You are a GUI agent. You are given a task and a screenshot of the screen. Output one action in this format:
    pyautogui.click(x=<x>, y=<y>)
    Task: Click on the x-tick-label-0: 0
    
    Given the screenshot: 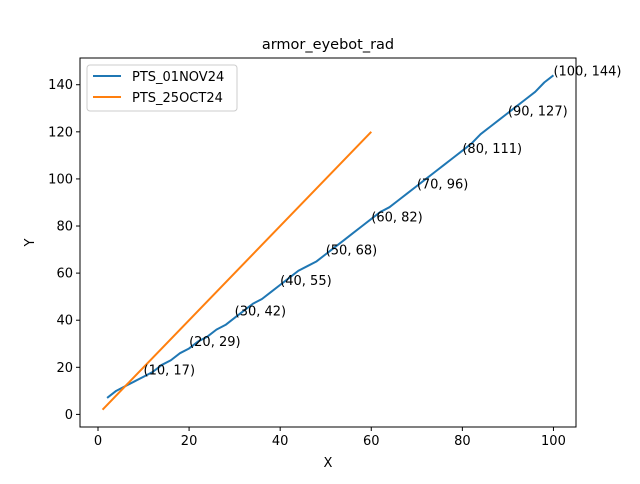 What is the action you would take?
    pyautogui.click(x=98, y=441)
    